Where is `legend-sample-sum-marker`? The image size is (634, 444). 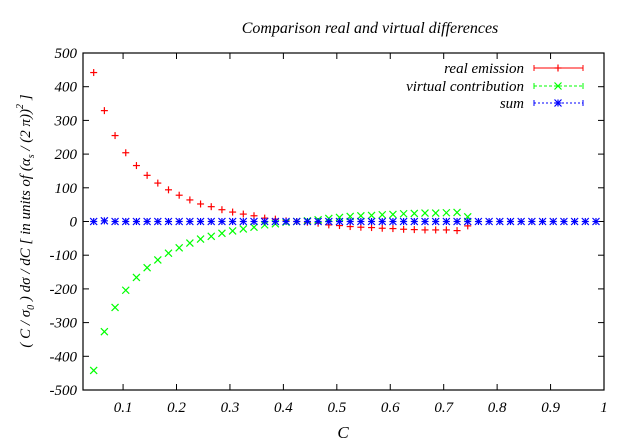 legend-sample-sum-marker is located at coordinates (558, 103).